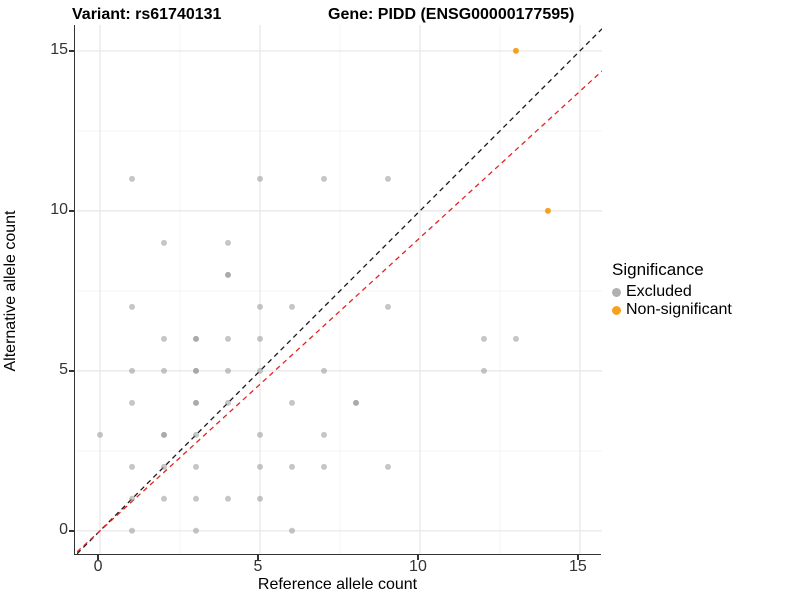 The image size is (800, 600). What do you see at coordinates (10, 291) in the screenshot?
I see `y-axis-title: Alternative allele count` at bounding box center [10, 291].